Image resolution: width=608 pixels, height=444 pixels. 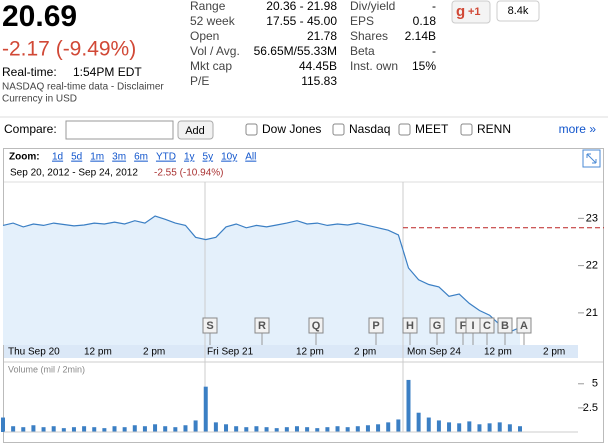 What do you see at coordinates (369, 129) in the screenshot?
I see `compare-option: Nasdaq` at bounding box center [369, 129].